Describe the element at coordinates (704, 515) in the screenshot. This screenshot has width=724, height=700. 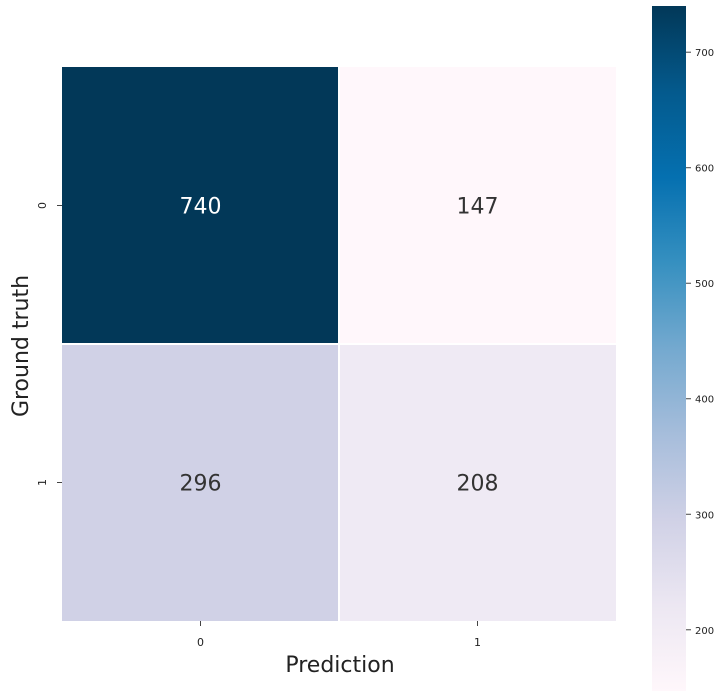
I see `colorbar-tick-label-300: 300` at that location.